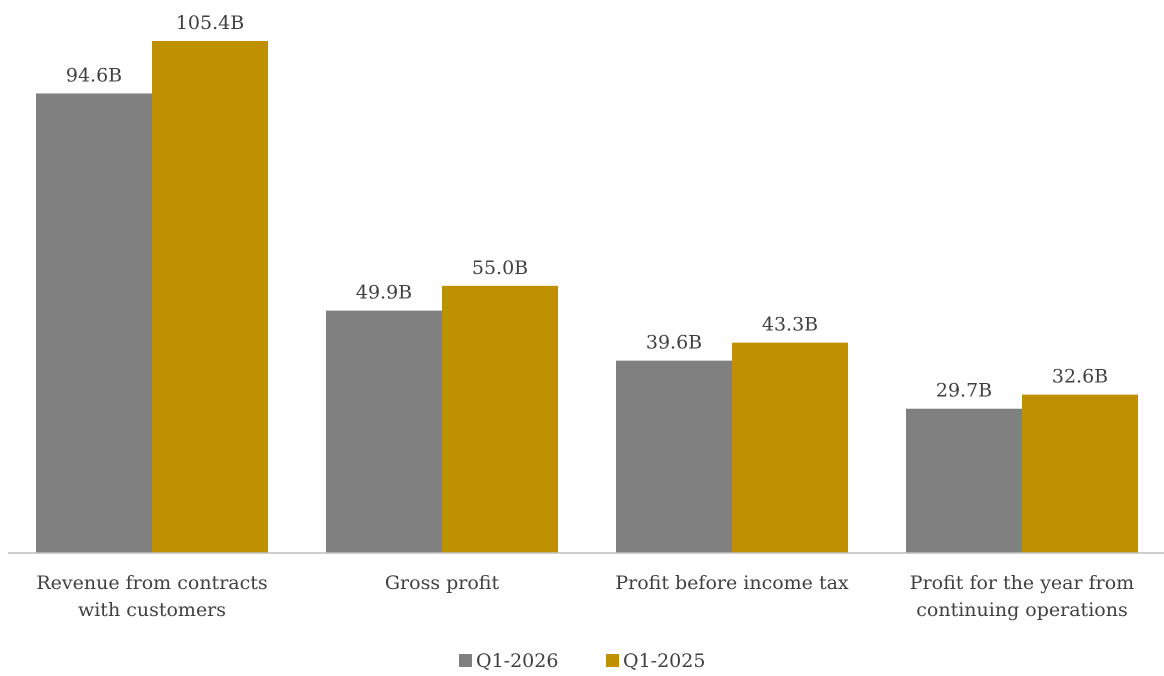 The height and width of the screenshot is (676, 1164). I want to click on category-label-1-line-2: with customers, so click(152, 610).